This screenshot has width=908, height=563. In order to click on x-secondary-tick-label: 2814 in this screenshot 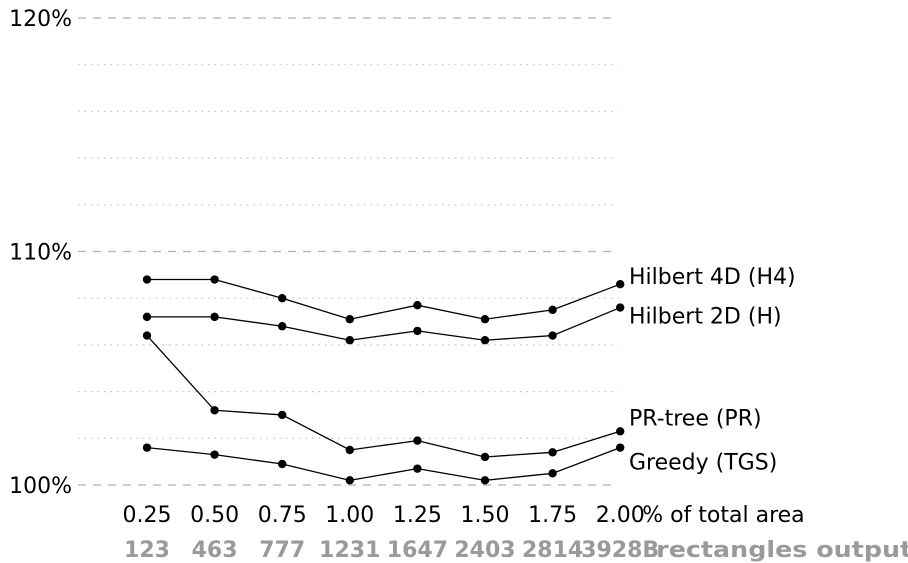, I will do `click(552, 550)`.